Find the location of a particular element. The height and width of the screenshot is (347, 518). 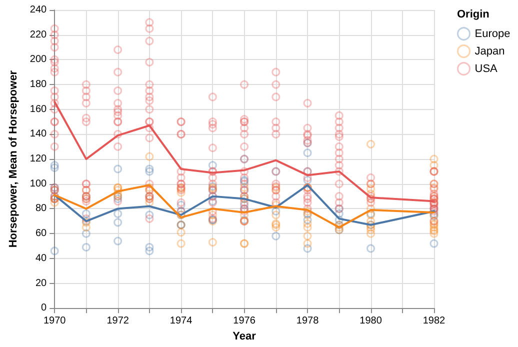

x-tick-label: 1970 is located at coordinates (54, 321).